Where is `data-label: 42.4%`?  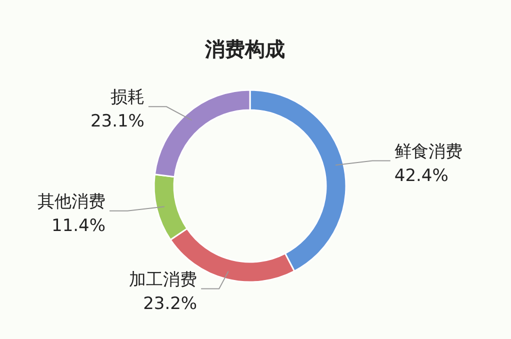
data-label: 42.4% is located at coordinates (421, 176).